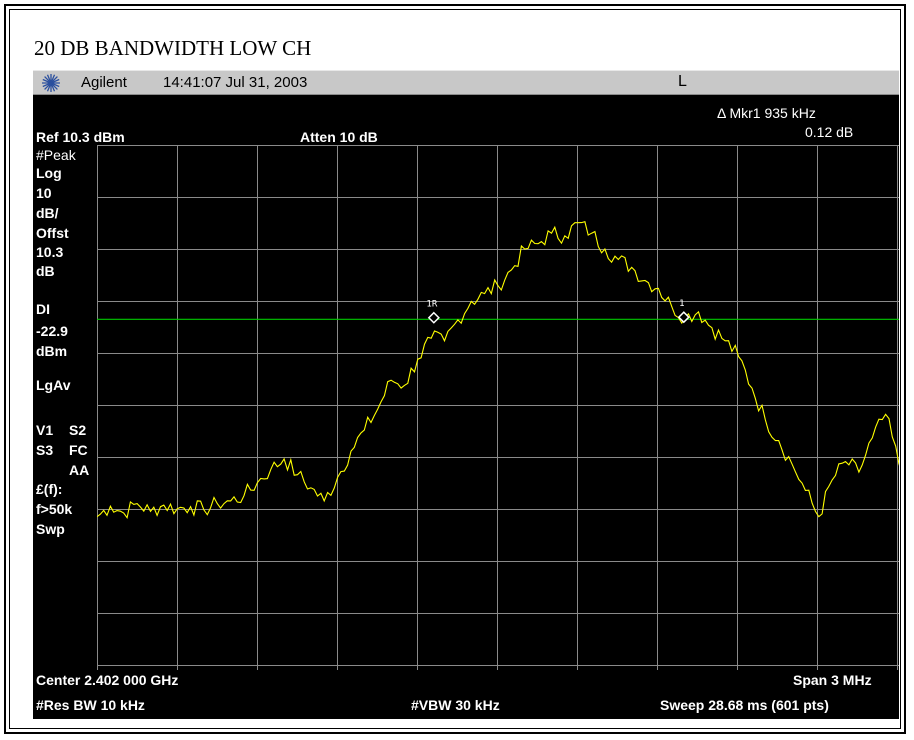 The width and height of the screenshot is (914, 740). I want to click on offset-label: Offst, so click(52, 233).